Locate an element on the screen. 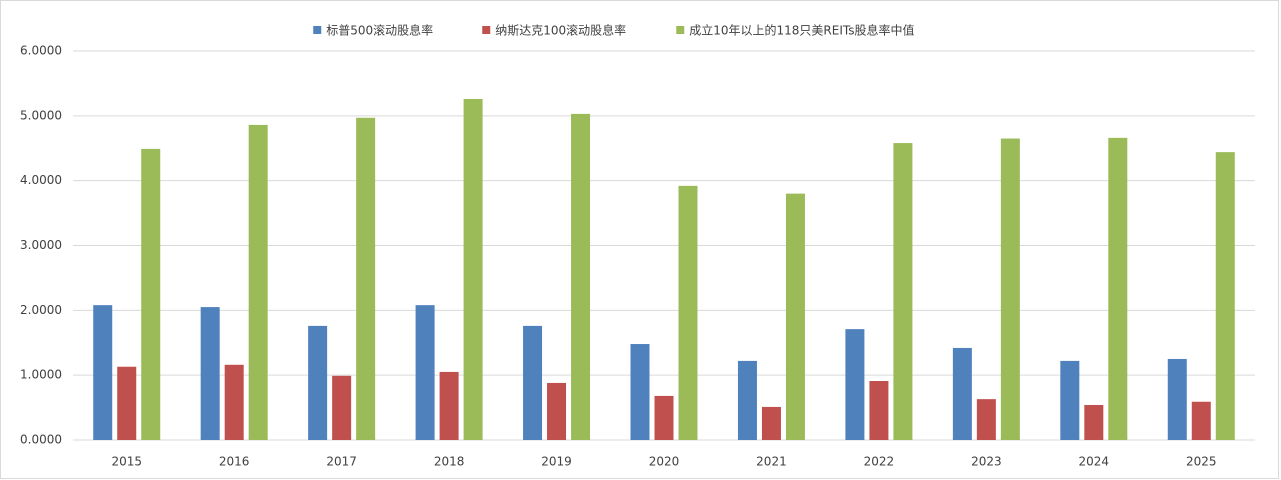 This screenshot has height=480, width=1281. legend-label: 标普500滚动股息率 is located at coordinates (379, 30).